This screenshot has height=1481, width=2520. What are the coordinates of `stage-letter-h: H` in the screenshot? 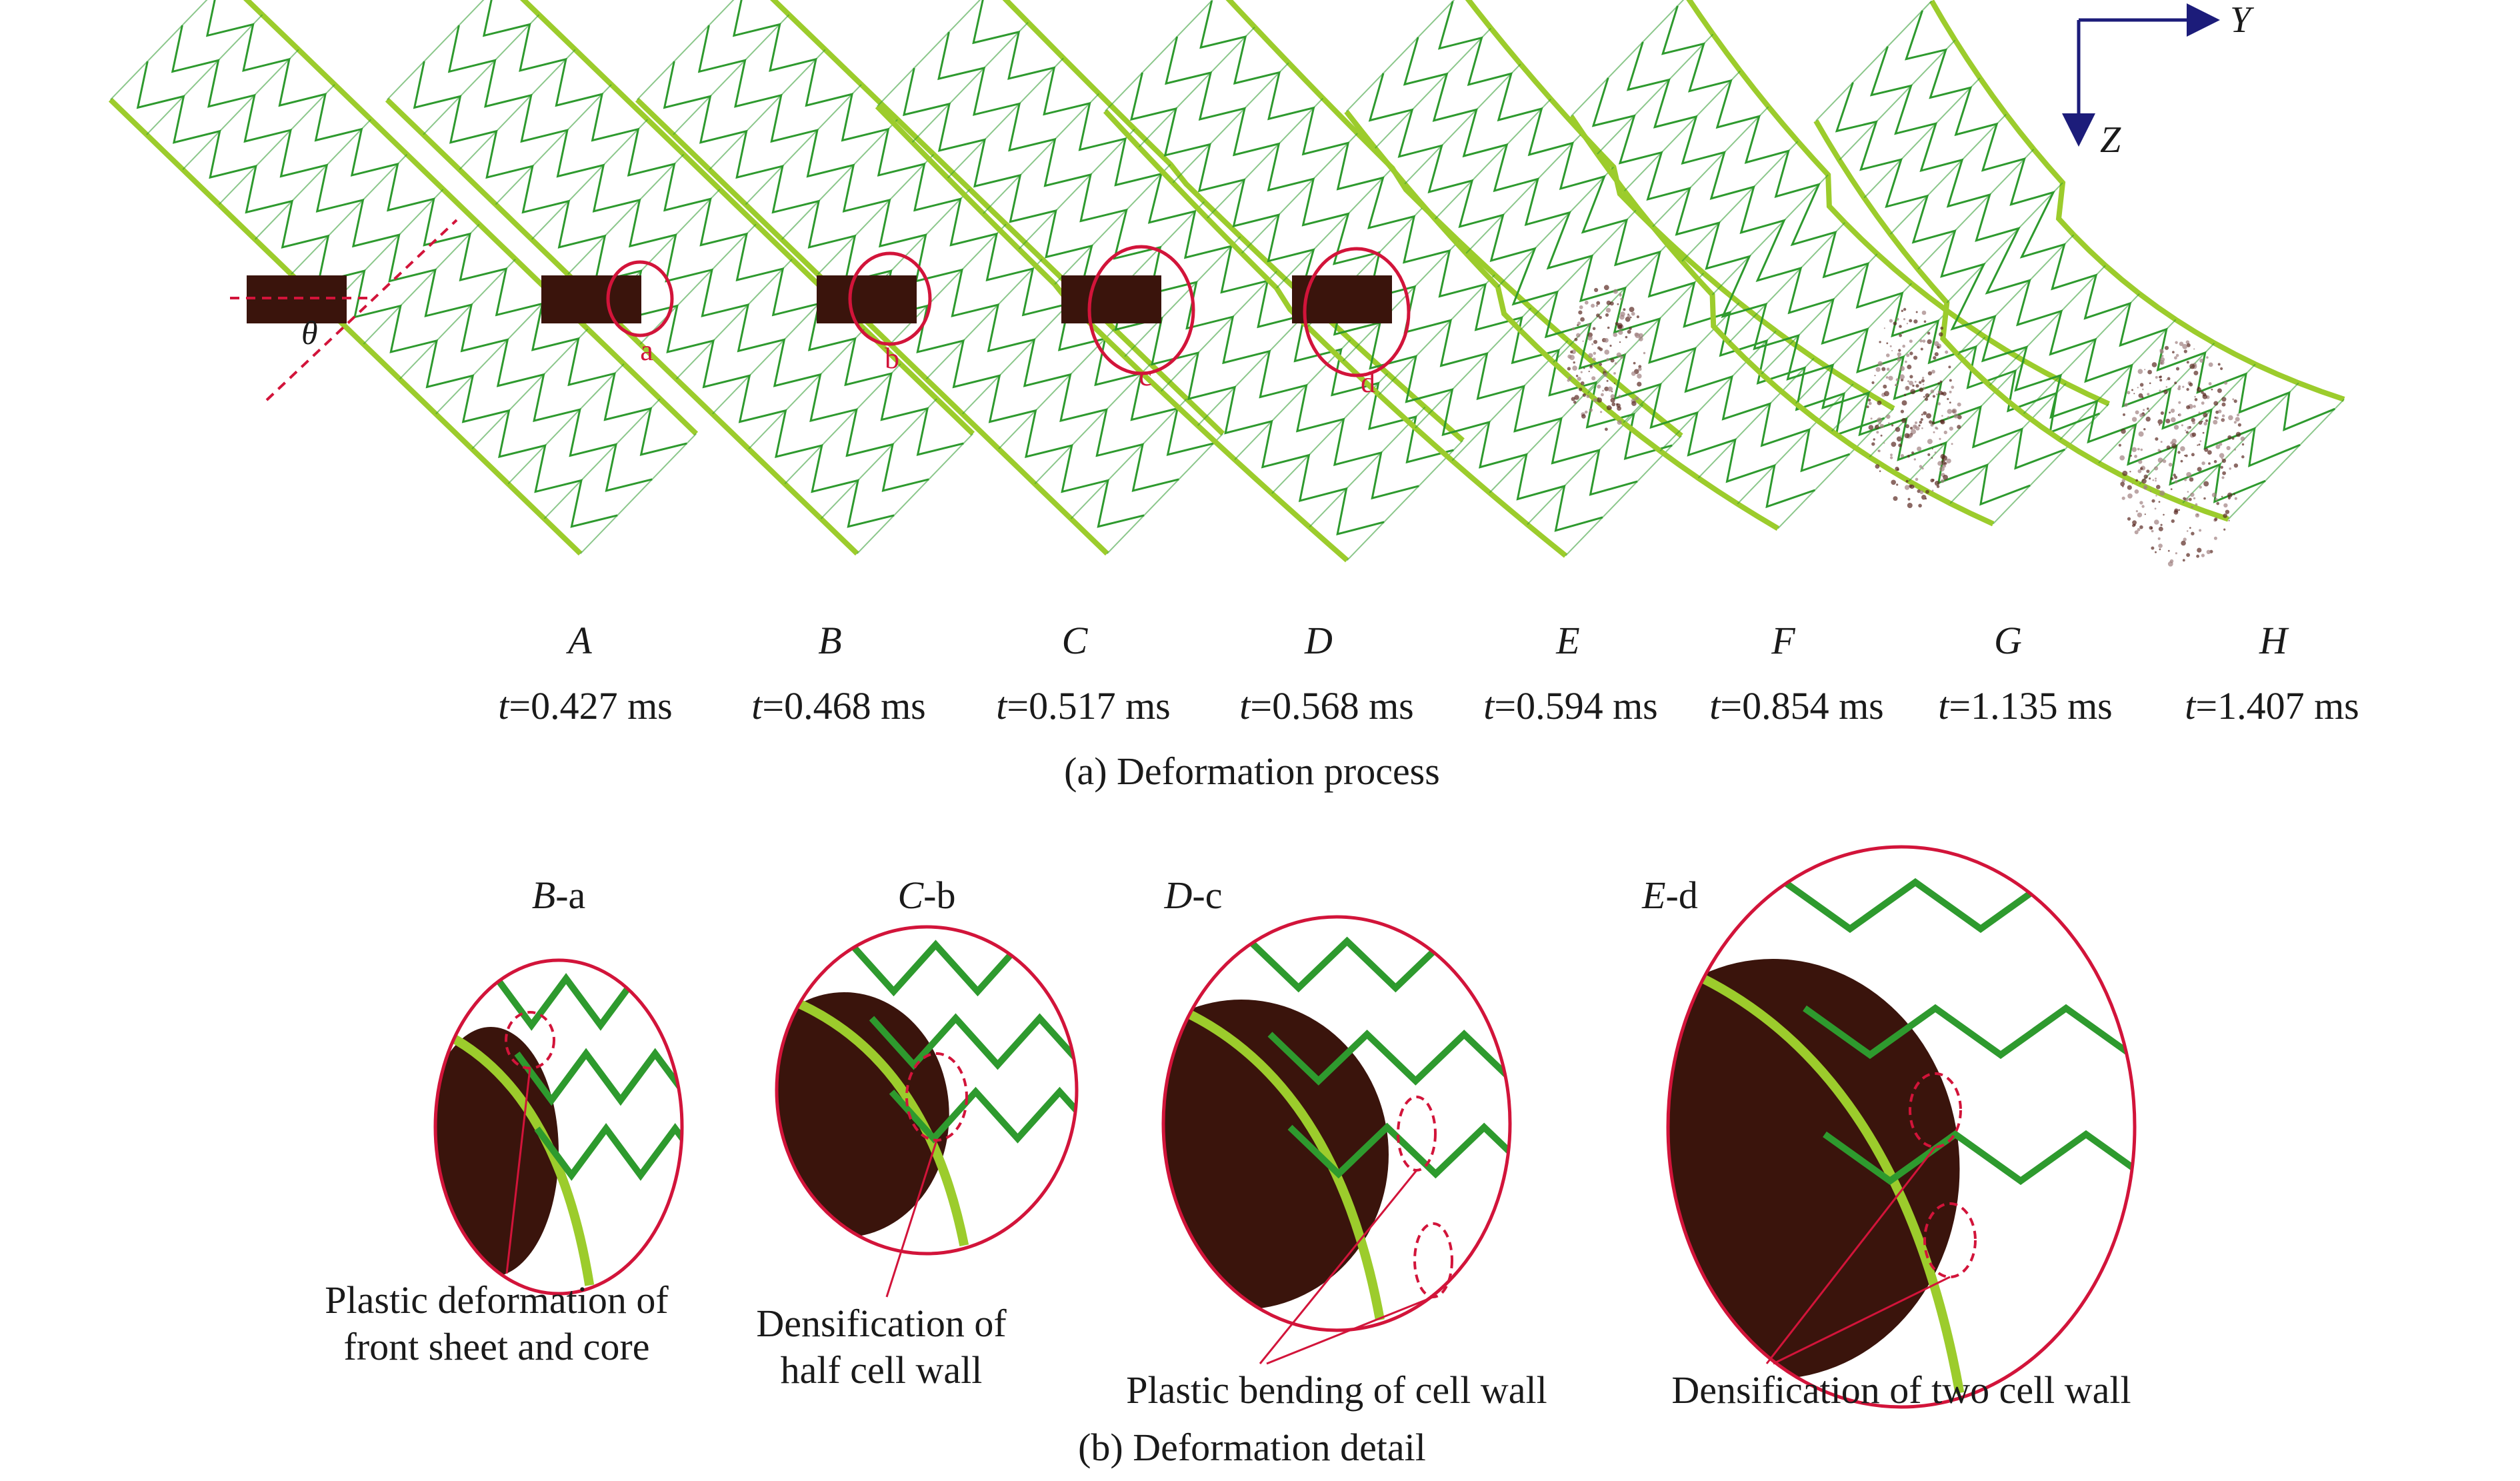 It's located at (2273, 641).